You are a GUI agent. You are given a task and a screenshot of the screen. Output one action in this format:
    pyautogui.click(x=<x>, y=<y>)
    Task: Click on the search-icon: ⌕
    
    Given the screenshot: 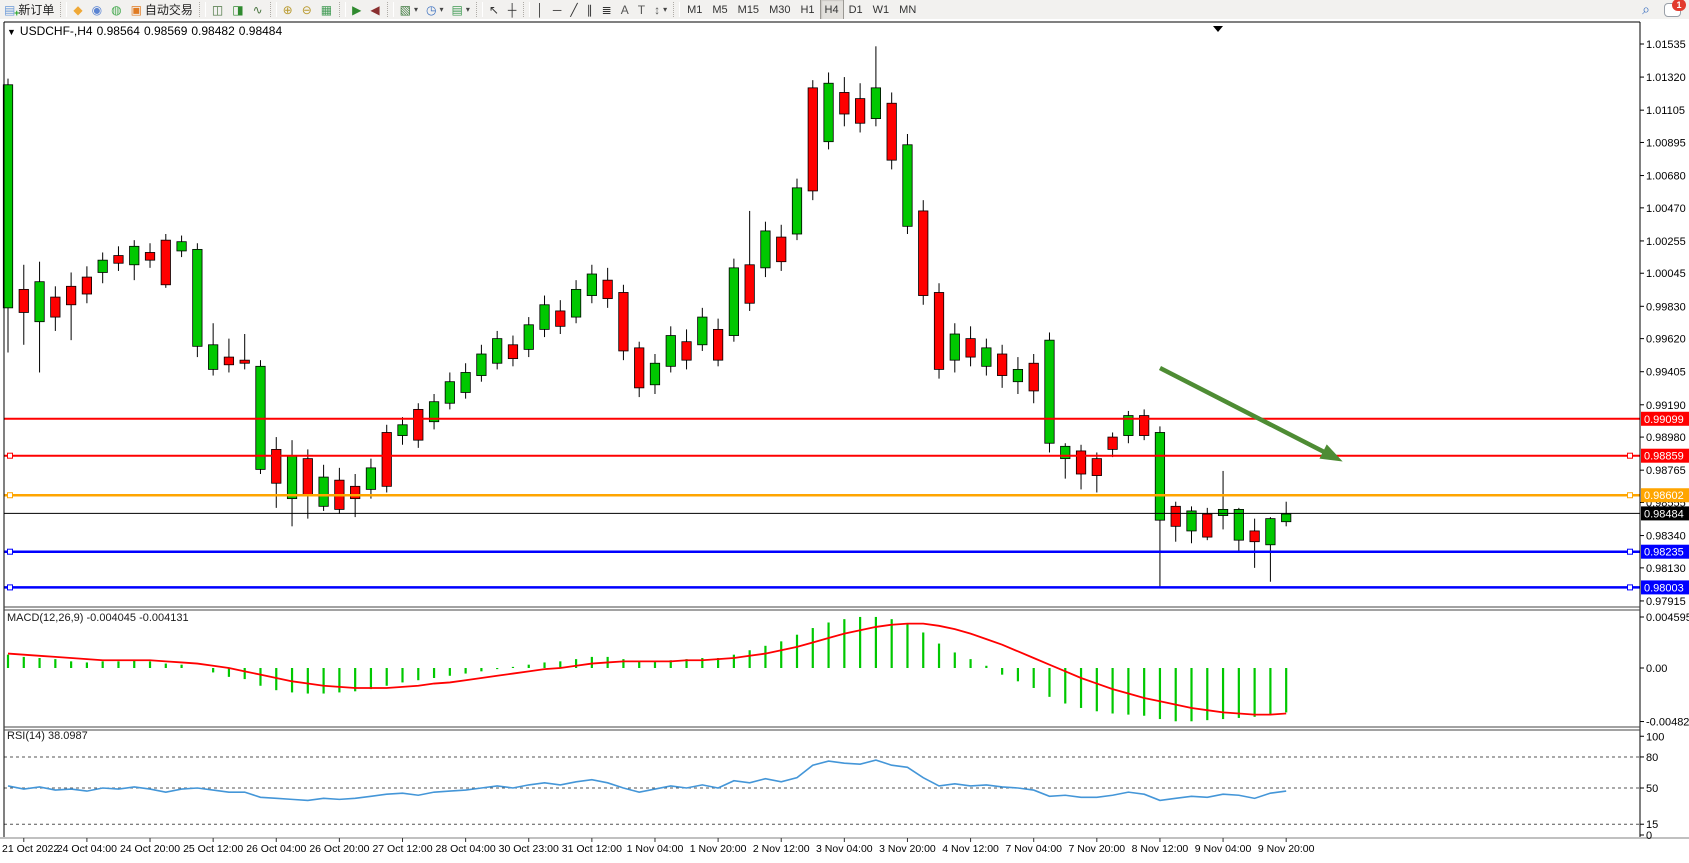 What is the action you would take?
    pyautogui.click(x=1646, y=9)
    